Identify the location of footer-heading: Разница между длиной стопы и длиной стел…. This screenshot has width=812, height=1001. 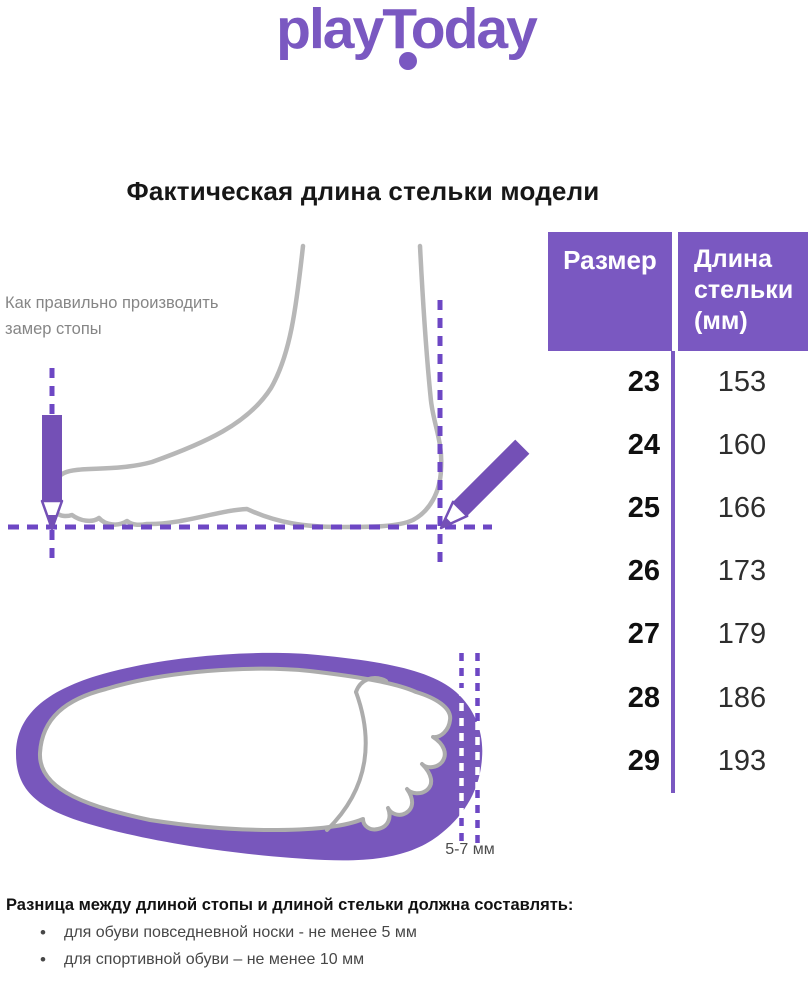
(290, 905).